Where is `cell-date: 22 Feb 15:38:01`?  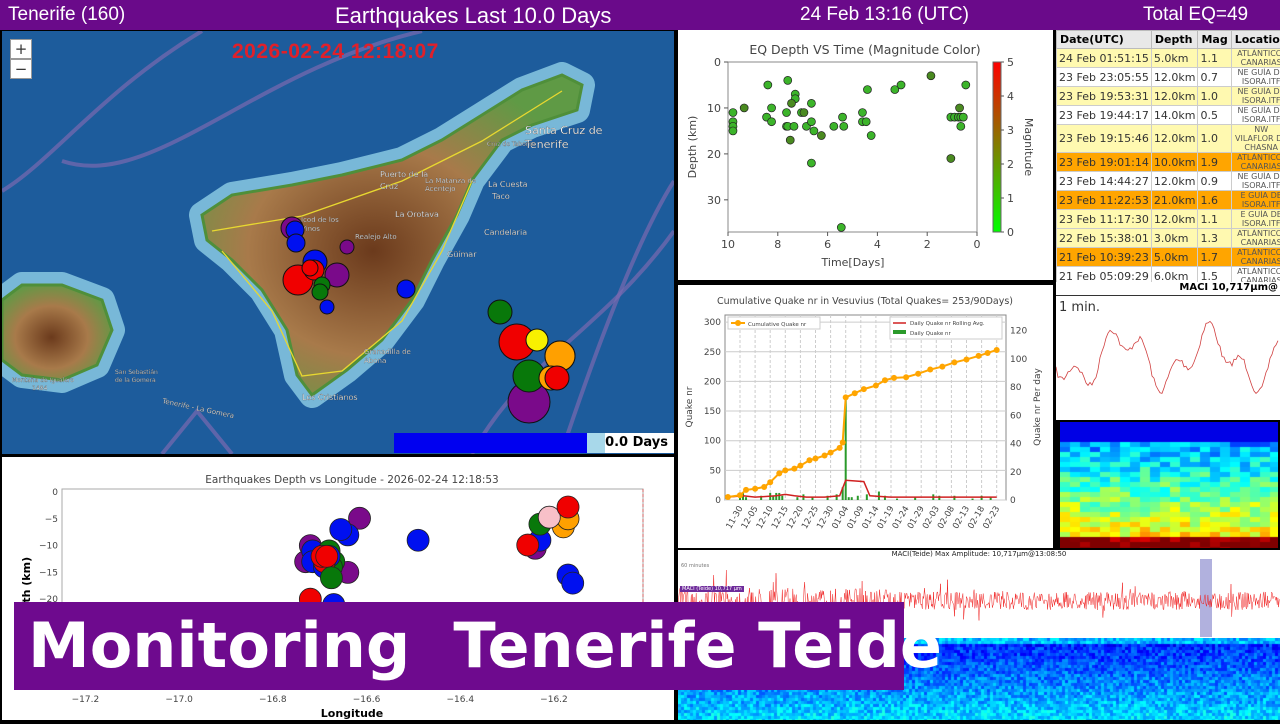 cell-date: 22 Feb 15:38:01 is located at coordinates (1104, 238).